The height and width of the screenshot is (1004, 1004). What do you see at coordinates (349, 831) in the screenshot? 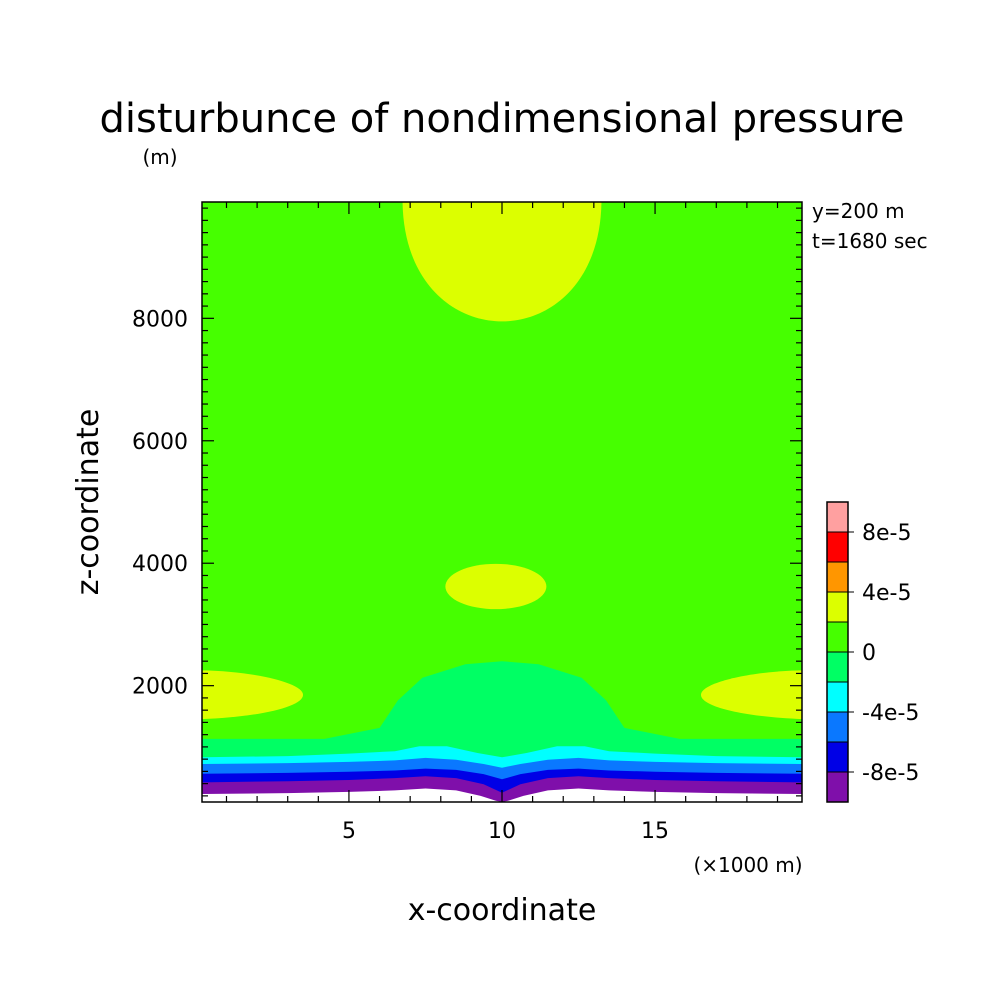
I see `x-tick-label: 5` at bounding box center [349, 831].